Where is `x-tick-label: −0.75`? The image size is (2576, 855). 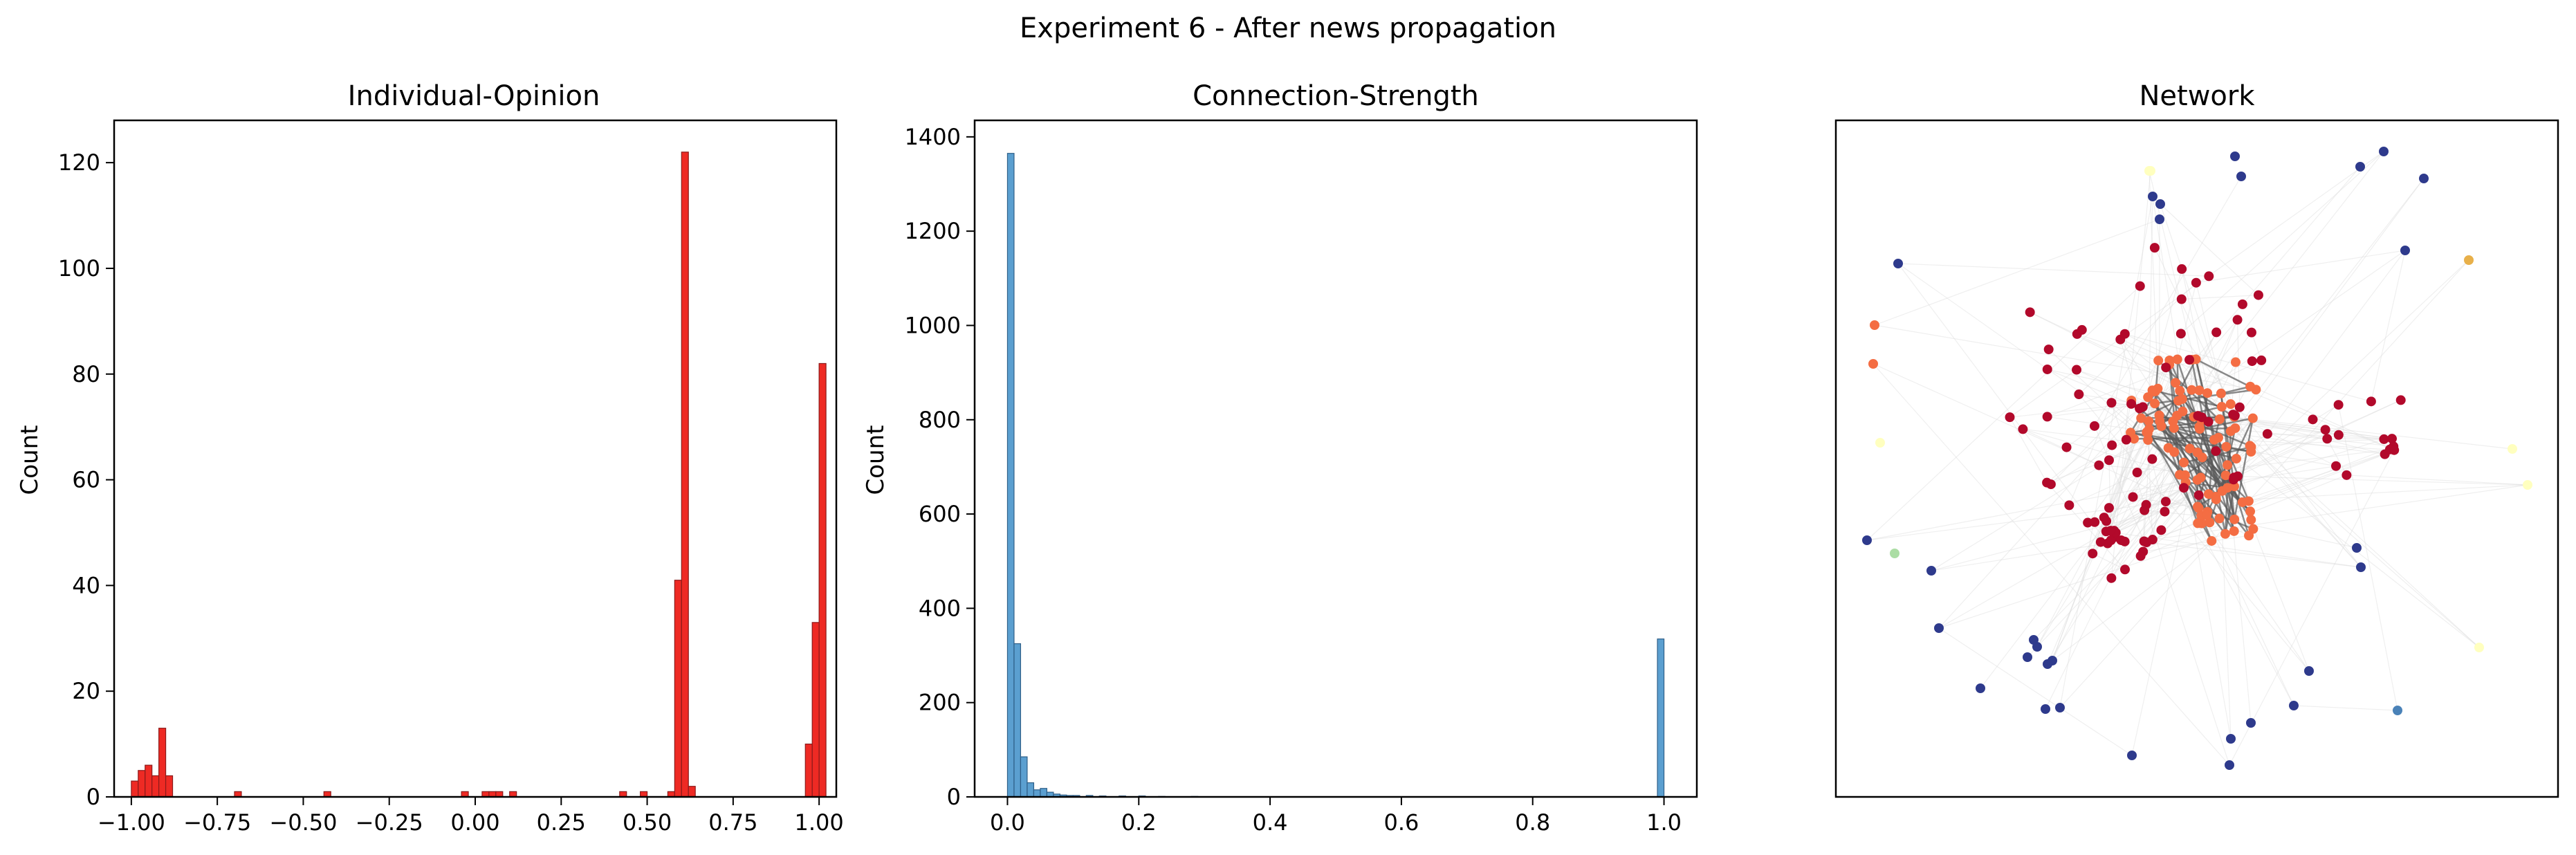
x-tick-label: −0.75 is located at coordinates (217, 822).